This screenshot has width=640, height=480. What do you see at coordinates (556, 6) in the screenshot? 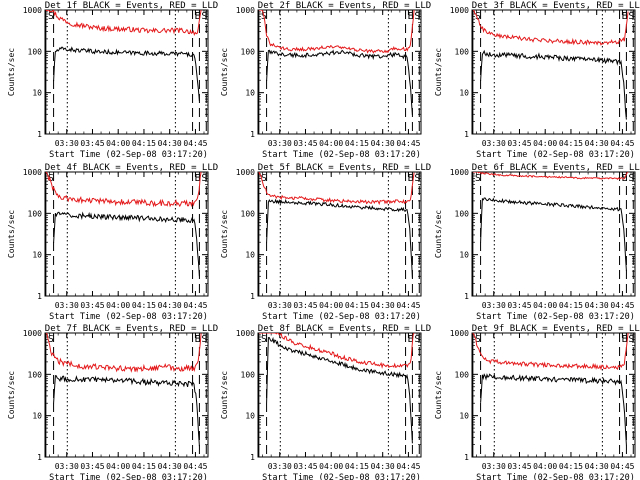
I see `panel-title: Det 3f BLACK = Events, RED = LLD` at bounding box center [556, 6].